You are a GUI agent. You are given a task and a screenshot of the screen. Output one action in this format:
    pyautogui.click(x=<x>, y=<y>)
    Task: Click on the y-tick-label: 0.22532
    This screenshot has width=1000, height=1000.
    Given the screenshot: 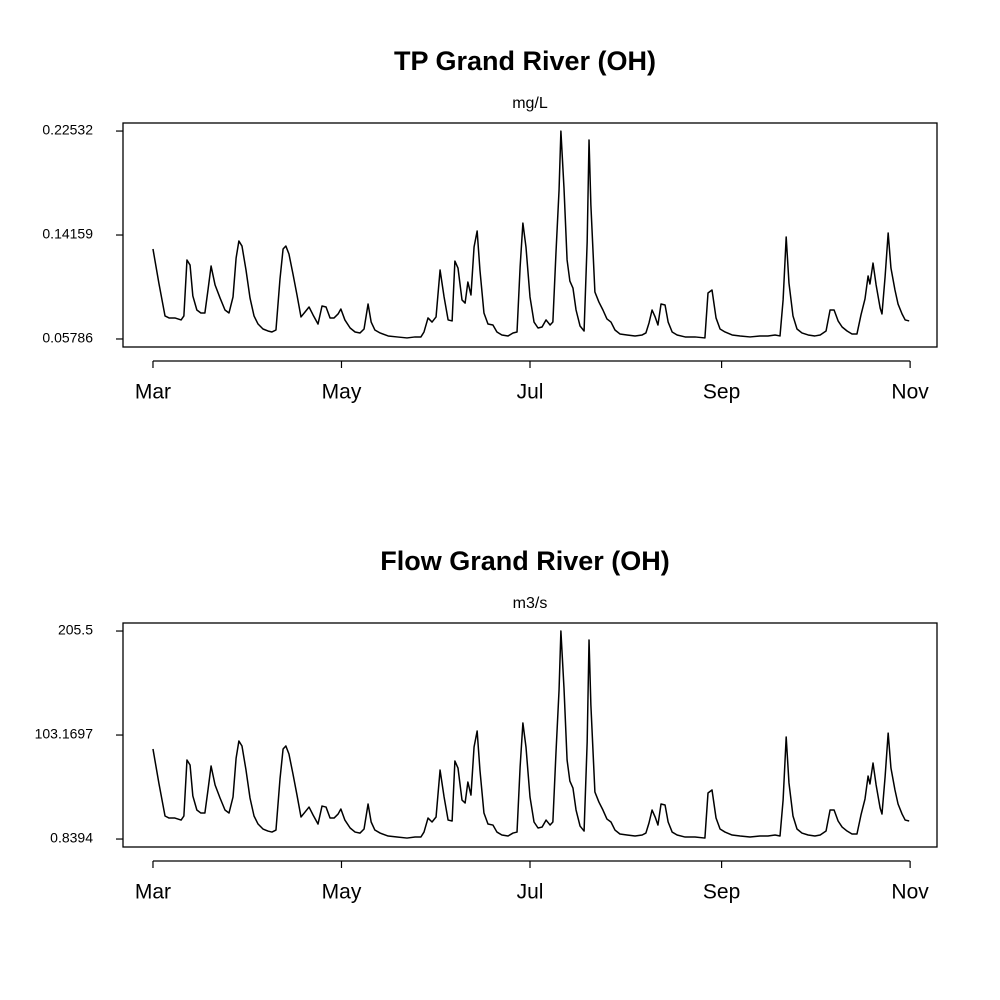 What is the action you would take?
    pyautogui.click(x=67, y=130)
    